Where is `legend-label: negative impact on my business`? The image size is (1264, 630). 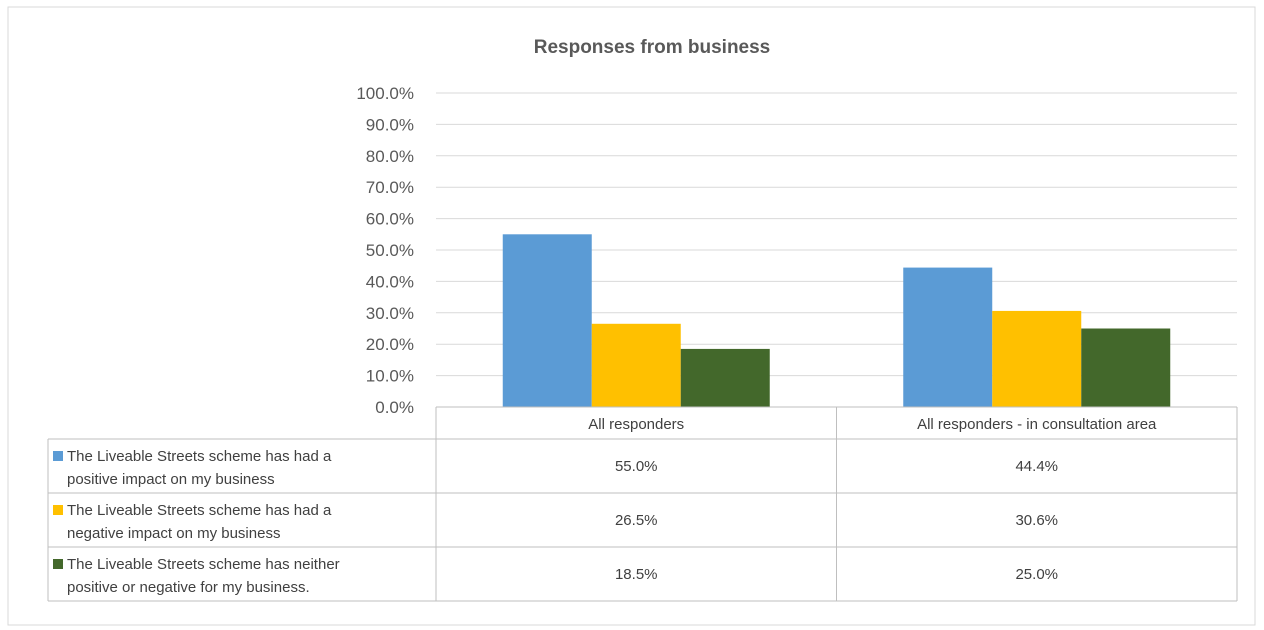
legend-label: negative impact on my business is located at coordinates (173, 533).